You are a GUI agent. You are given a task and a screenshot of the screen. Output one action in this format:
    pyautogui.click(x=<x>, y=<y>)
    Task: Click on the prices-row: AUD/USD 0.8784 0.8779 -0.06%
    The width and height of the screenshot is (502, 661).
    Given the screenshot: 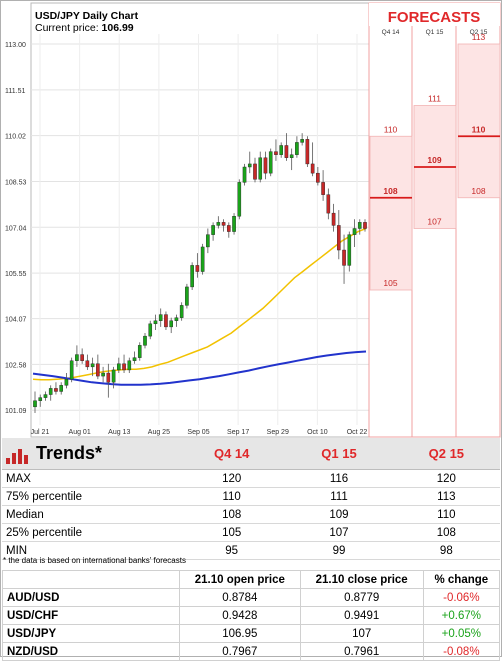 What is the action you would take?
    pyautogui.click(x=251, y=597)
    